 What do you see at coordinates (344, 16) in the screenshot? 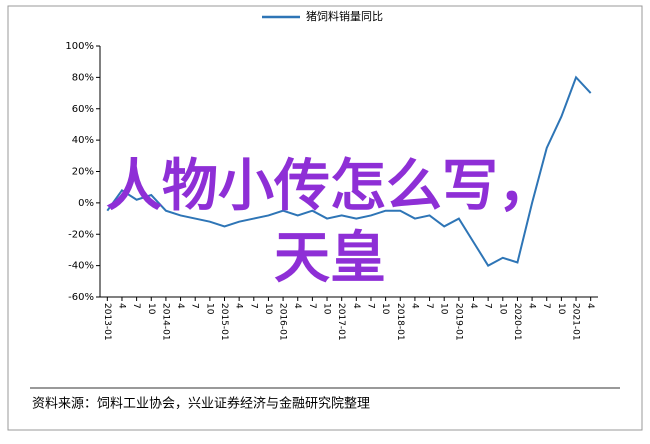
I see `legend-label: 猪饲料销量同比` at bounding box center [344, 16].